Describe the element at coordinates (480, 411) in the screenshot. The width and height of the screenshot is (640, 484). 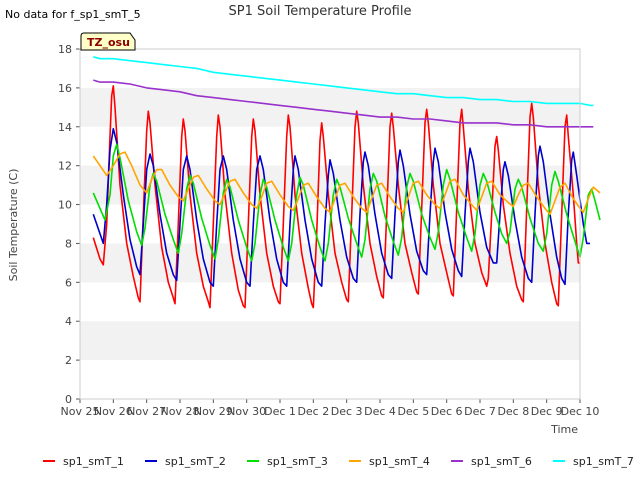
I see `x-tick-label: Dec 7` at that location.